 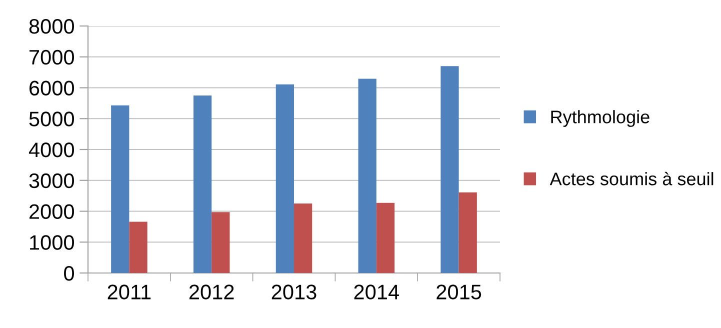 I want to click on y-tick-label: 7000, so click(x=52, y=57).